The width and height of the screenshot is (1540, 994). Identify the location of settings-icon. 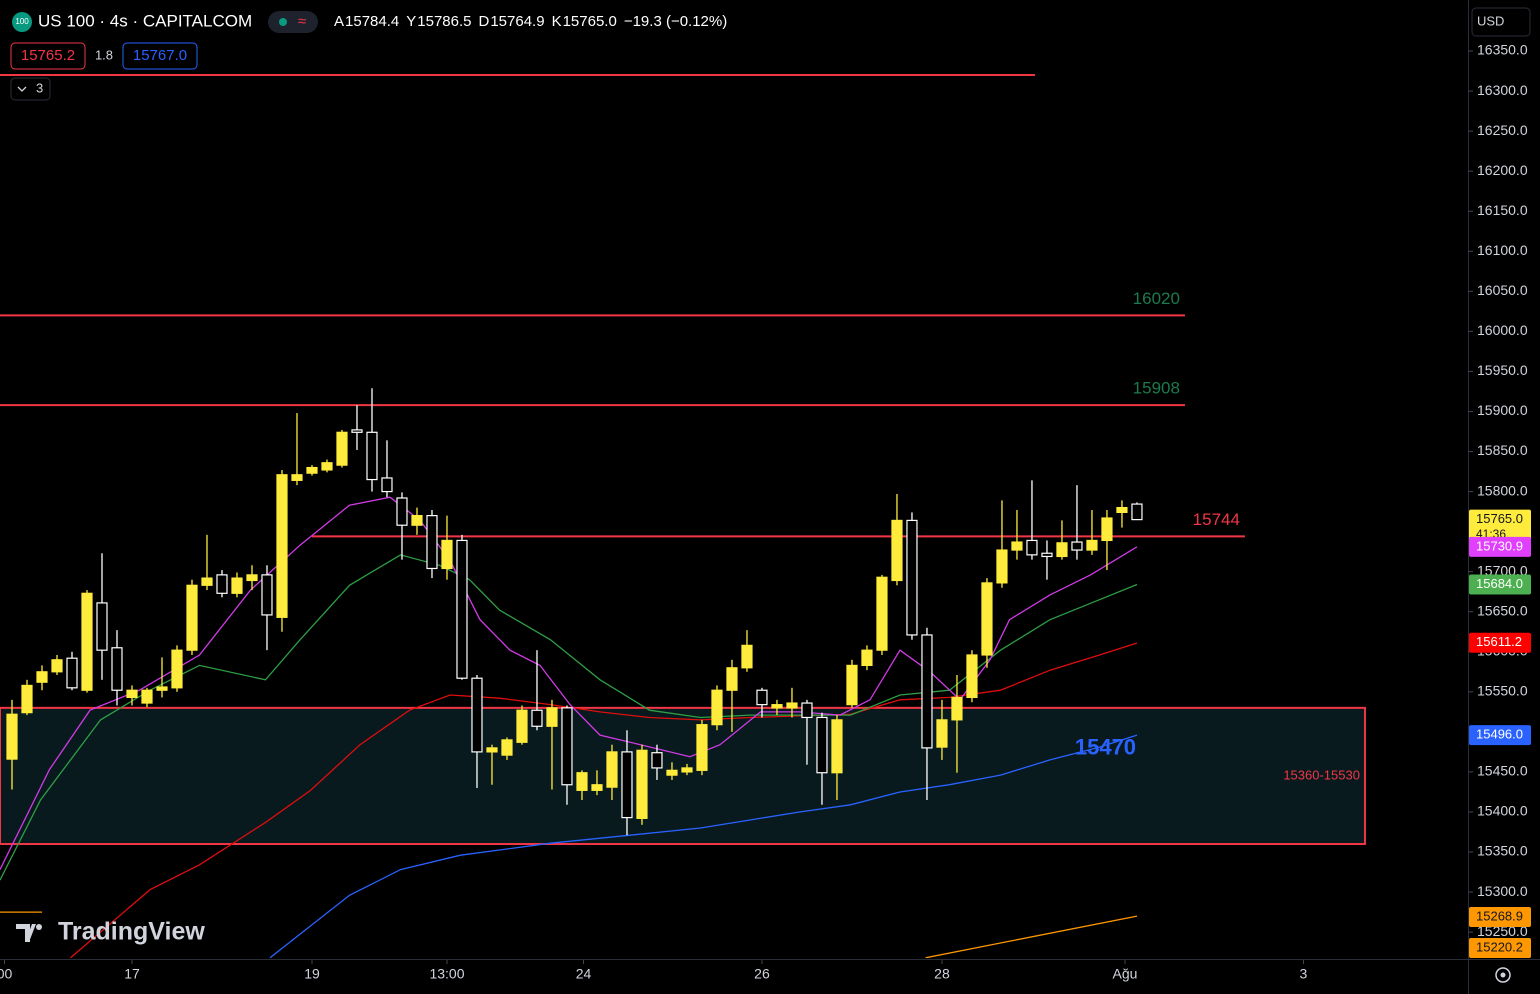
(1503, 975).